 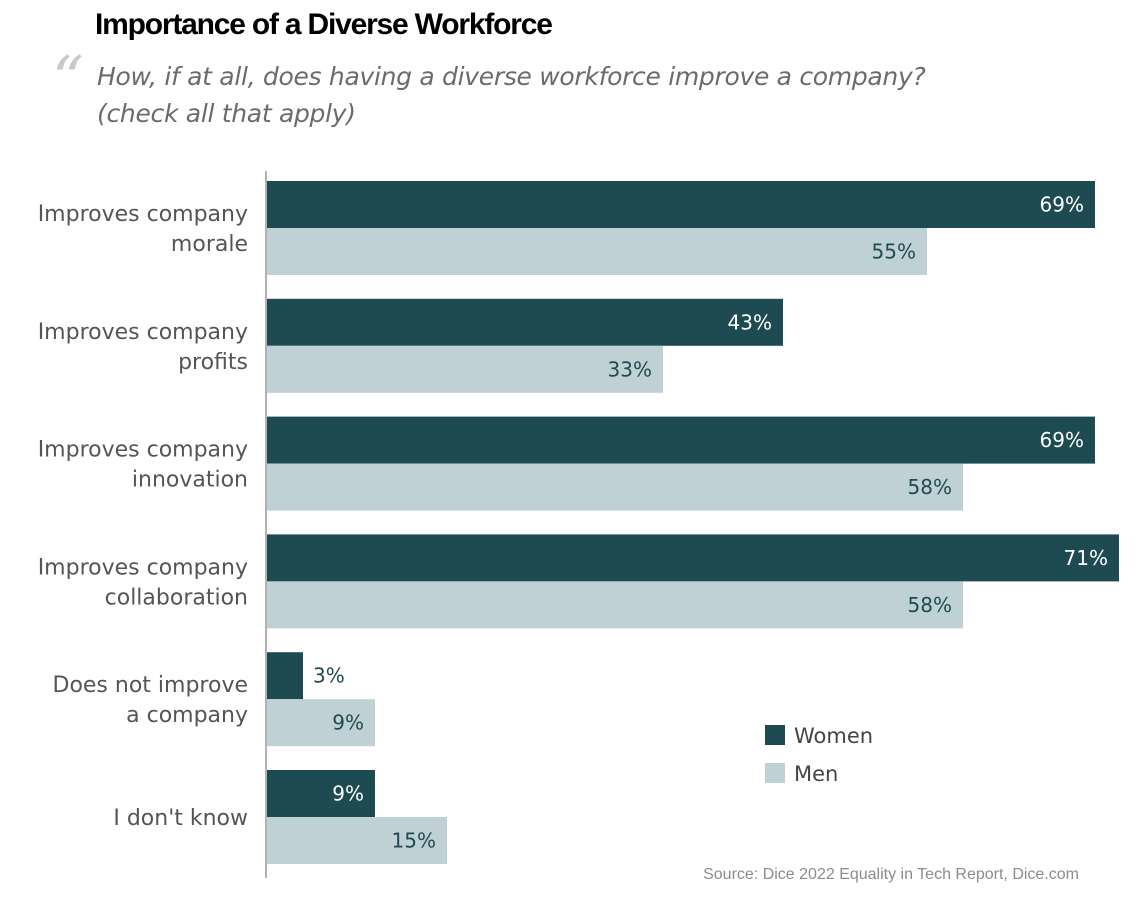 I want to click on value-label-women-2: 69%, so click(x=1062, y=440).